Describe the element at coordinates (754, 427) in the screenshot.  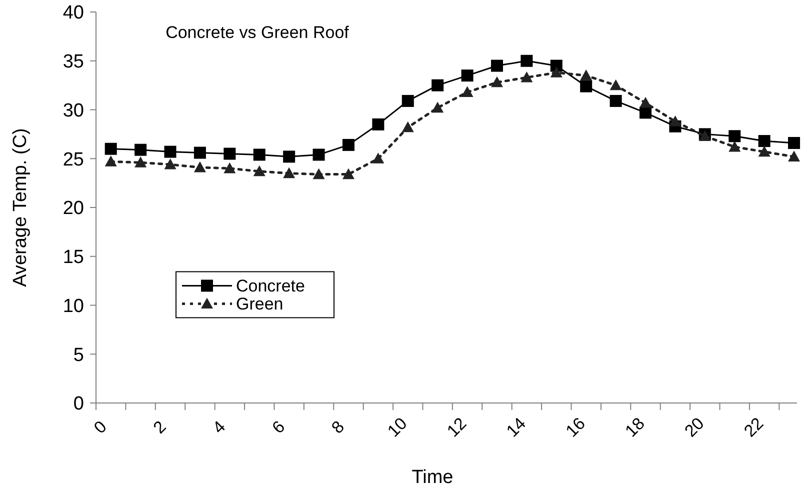
I see `x-tick-label: 22` at that location.